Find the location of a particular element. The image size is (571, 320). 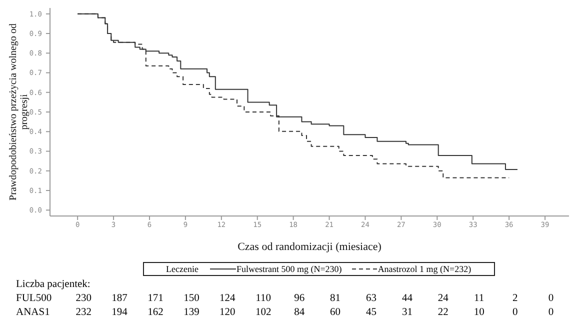

legend-label: Fulwestrant 500 mg (N=230) is located at coordinates (289, 269).